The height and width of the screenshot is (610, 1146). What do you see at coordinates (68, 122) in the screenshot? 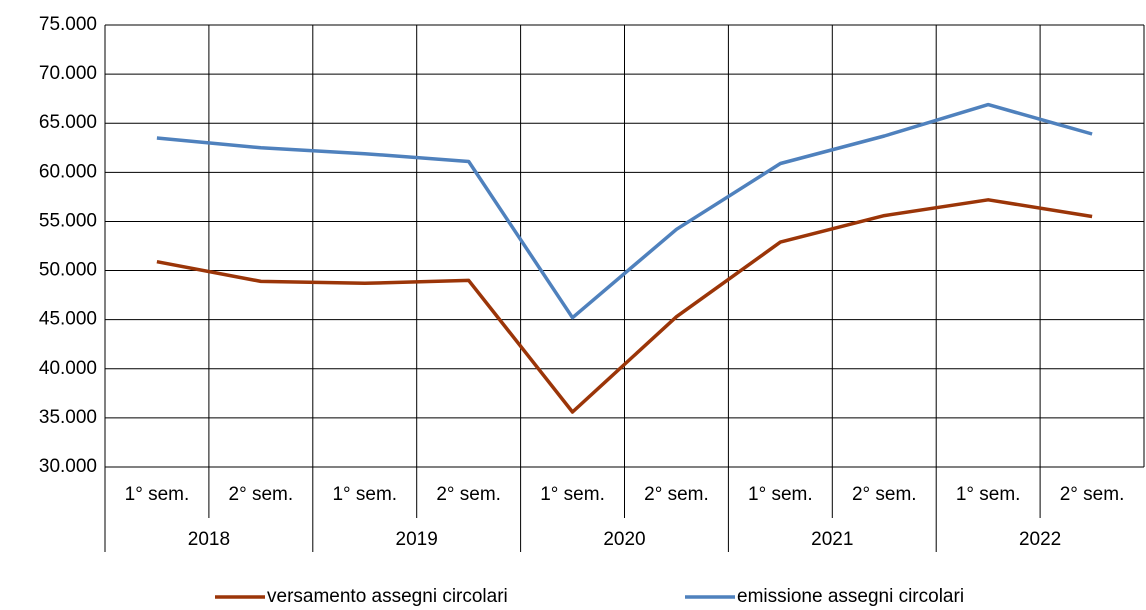
I see `y-tick-label: 65.000` at bounding box center [68, 122].